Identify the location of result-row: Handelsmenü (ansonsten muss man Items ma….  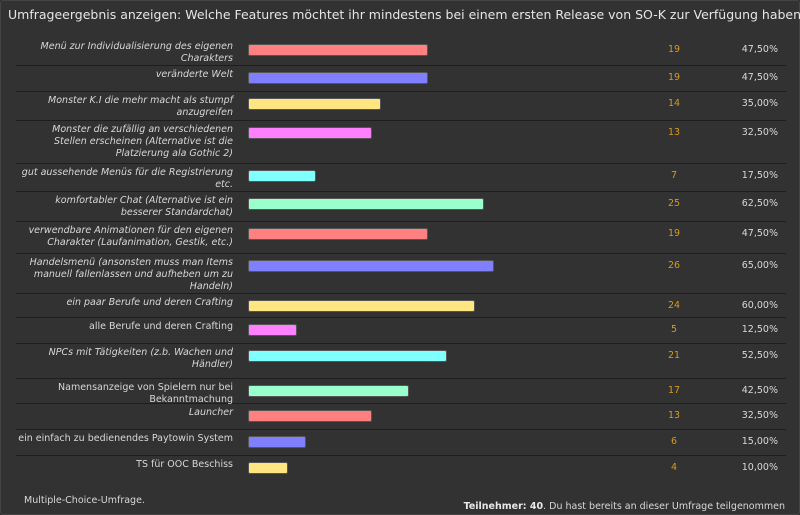
(401, 274).